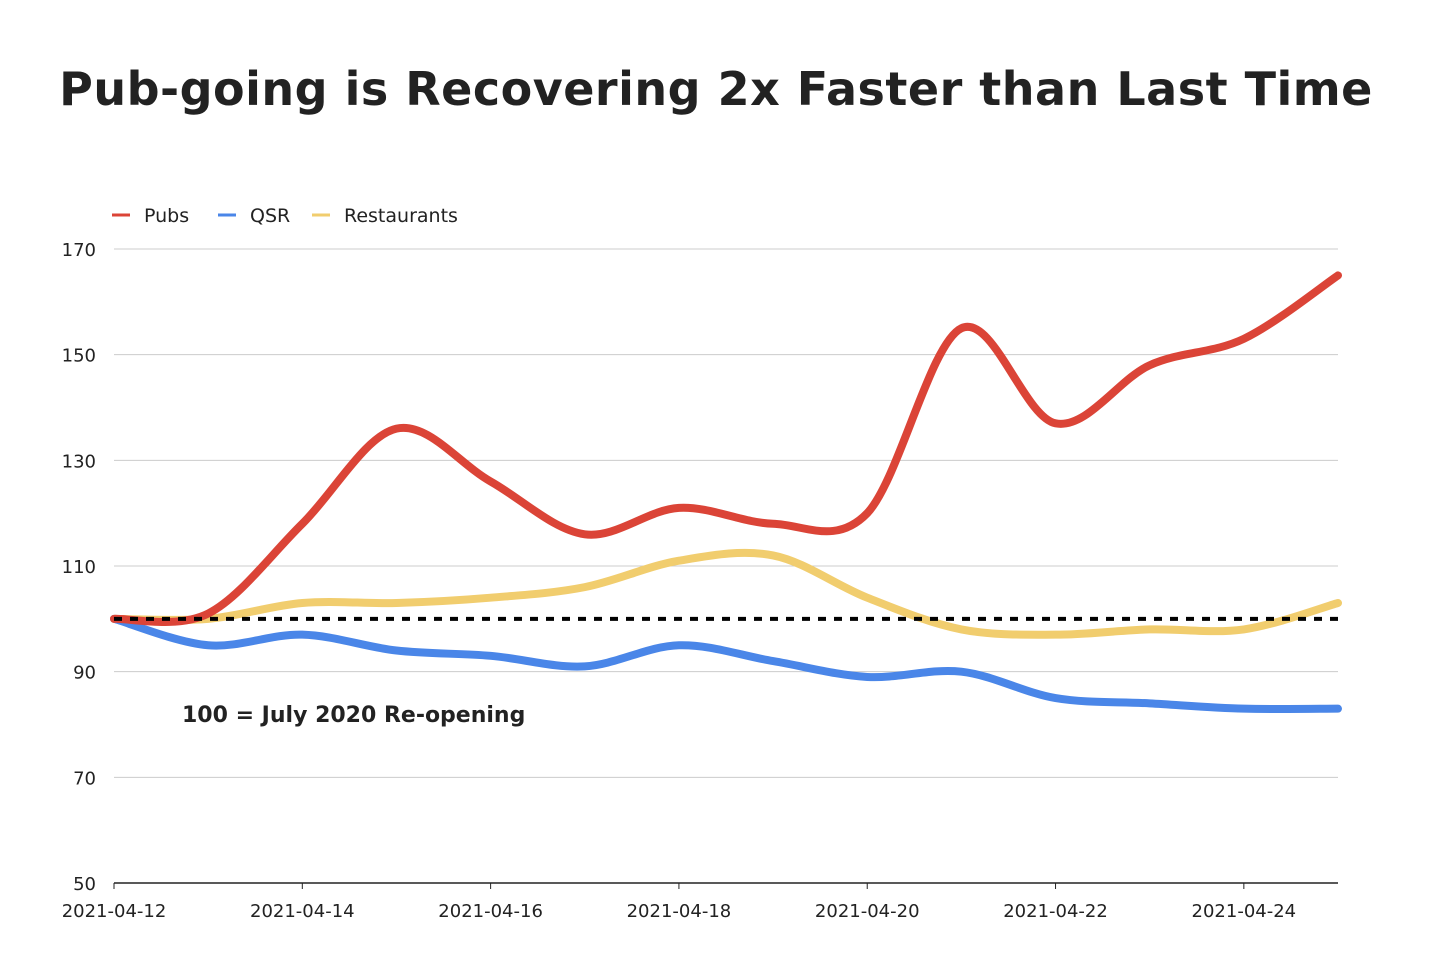 The height and width of the screenshot is (968, 1432). I want to click on x-tick-label: 2021-04-18, so click(679, 911).